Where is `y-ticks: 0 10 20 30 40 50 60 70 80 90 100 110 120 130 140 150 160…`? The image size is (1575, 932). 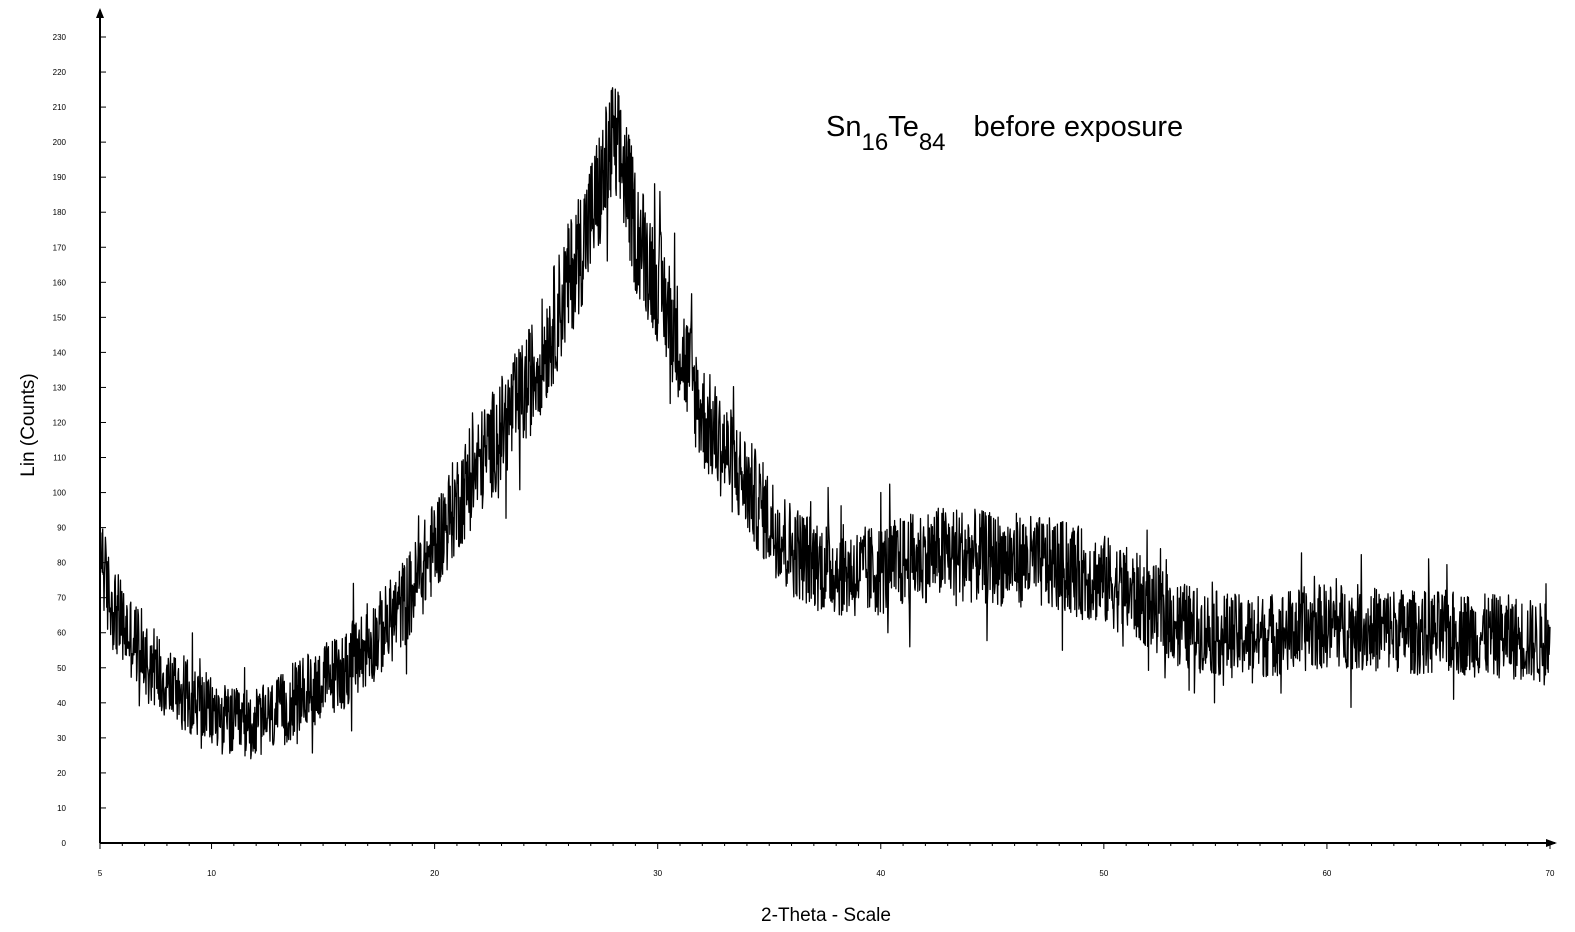 y-ticks: 0 10 20 30 40 50 60 70 80 90 100 110 120 130 140 150 160… is located at coordinates (79, 440).